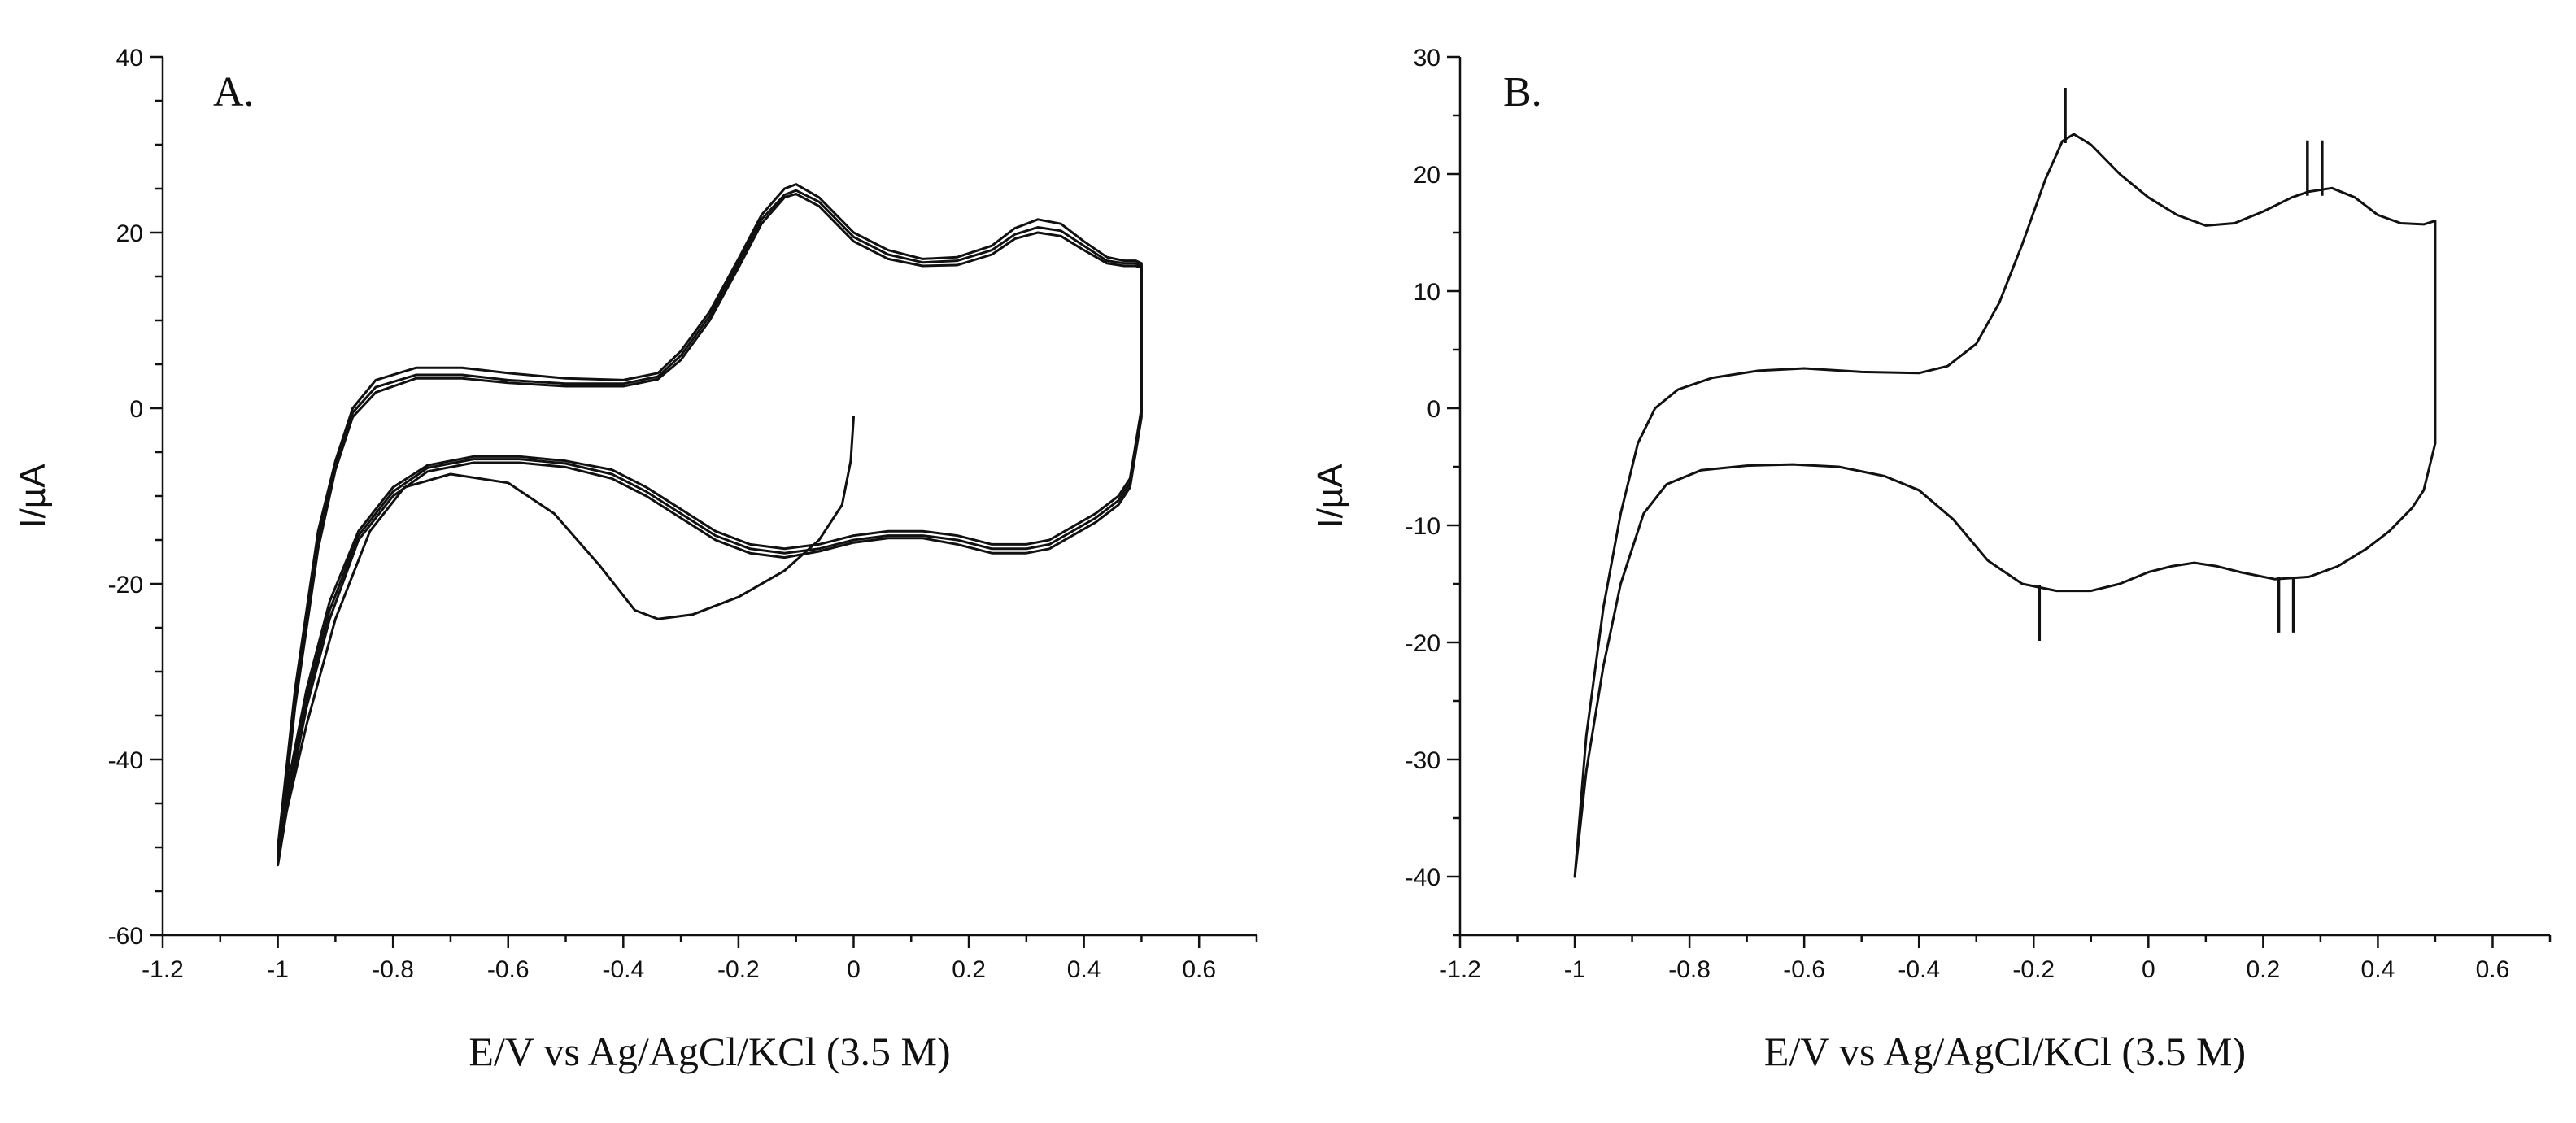 This screenshot has height=1123, width=2576. I want to click on y-tick-label: 10, so click(1427, 292).